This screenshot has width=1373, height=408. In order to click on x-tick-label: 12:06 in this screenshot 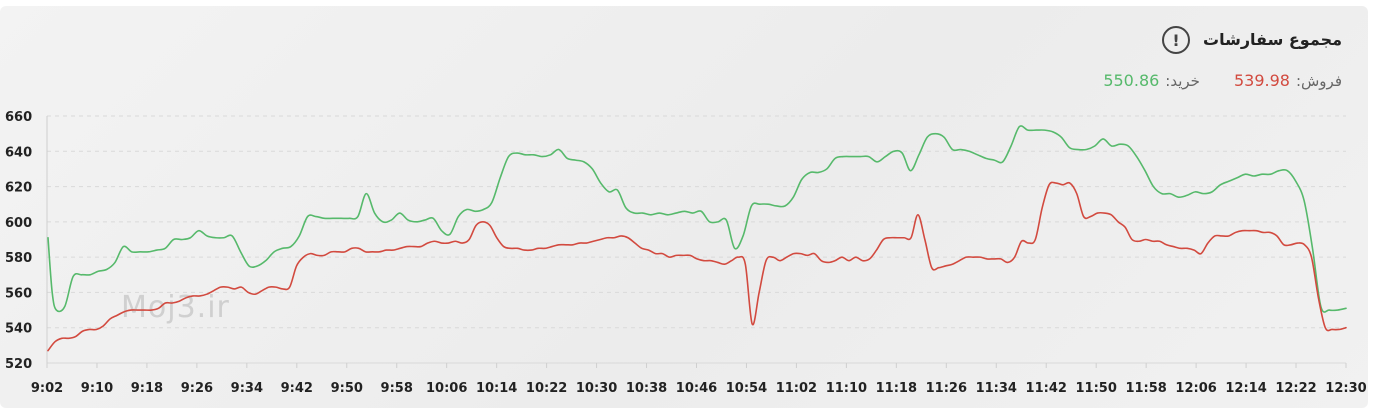, I will do `click(1195, 388)`.